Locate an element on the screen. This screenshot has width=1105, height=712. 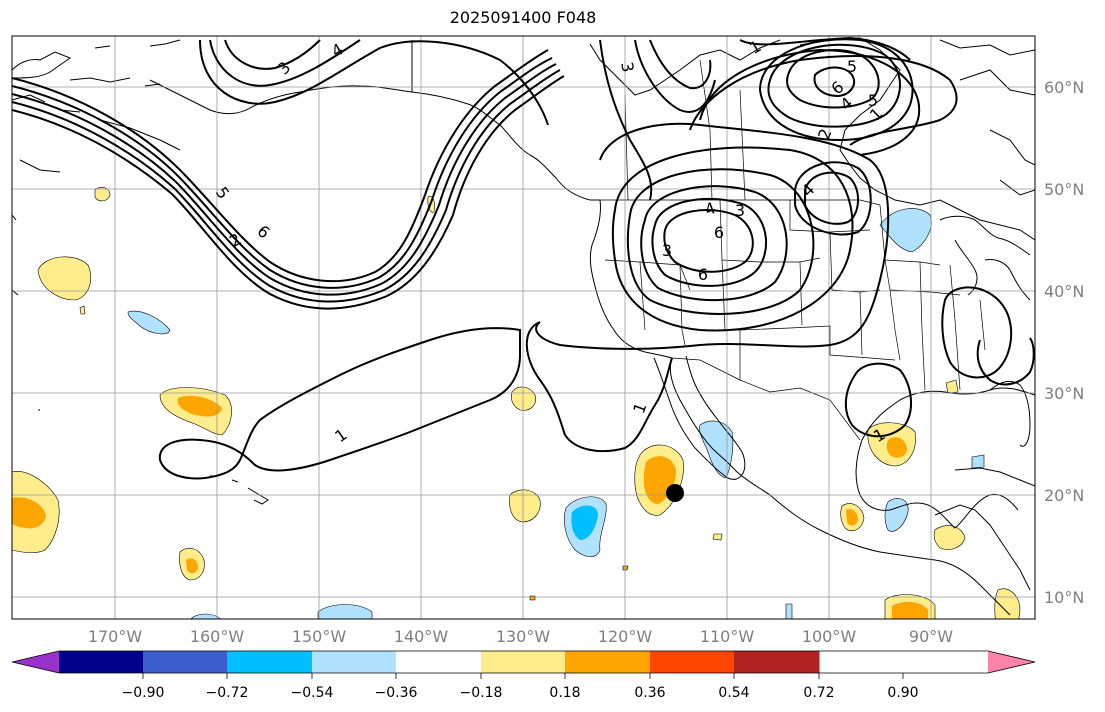
alaska-islands is located at coordinates (96, 106).